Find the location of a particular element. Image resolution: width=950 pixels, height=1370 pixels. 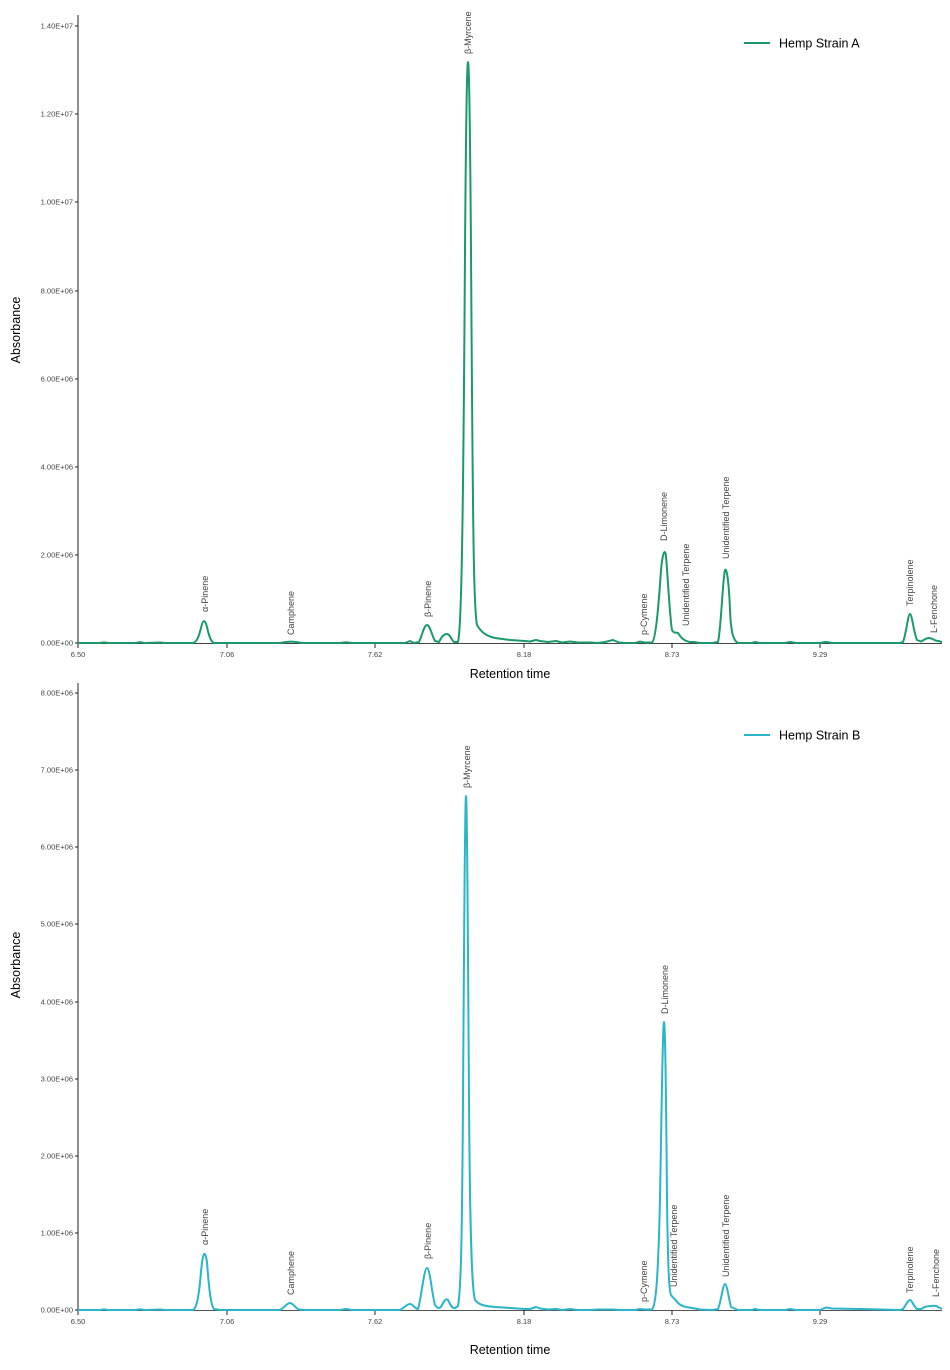

legend-label: Hemp Strain B is located at coordinates (819, 736).